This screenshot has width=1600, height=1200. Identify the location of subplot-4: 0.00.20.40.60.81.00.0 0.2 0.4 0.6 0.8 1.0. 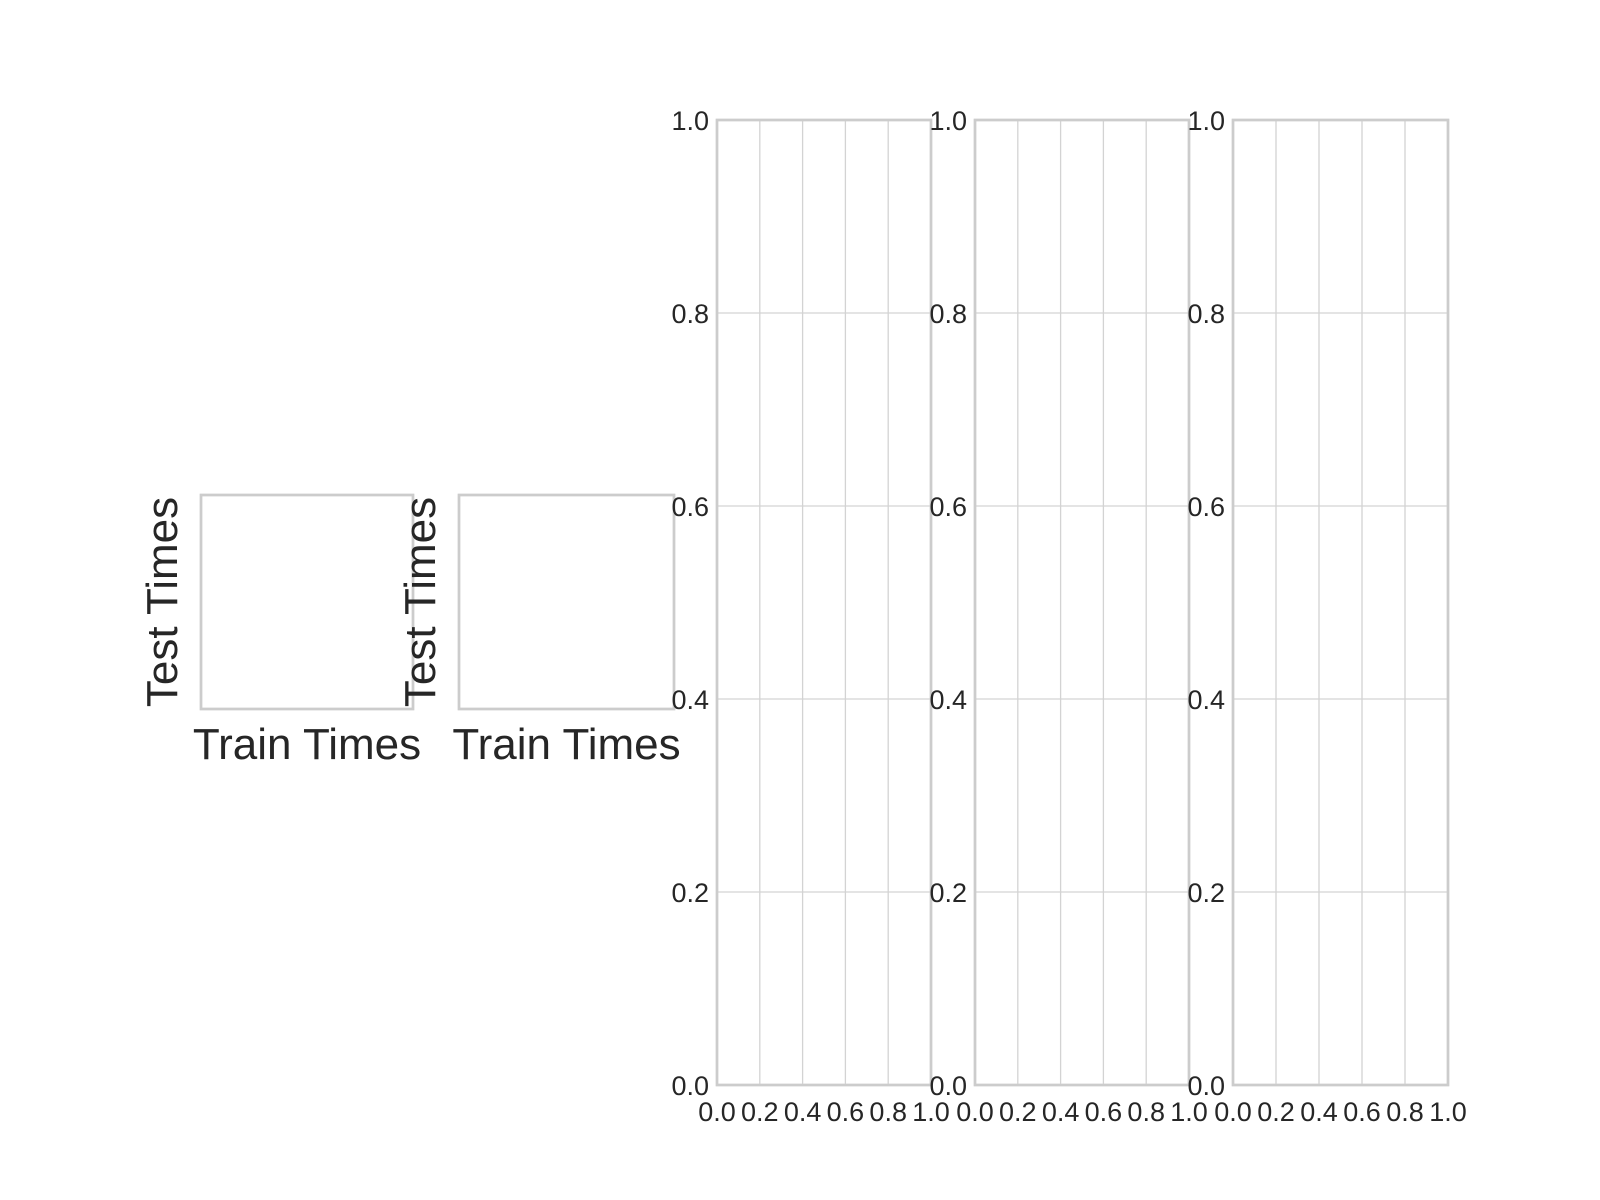
(1068, 616).